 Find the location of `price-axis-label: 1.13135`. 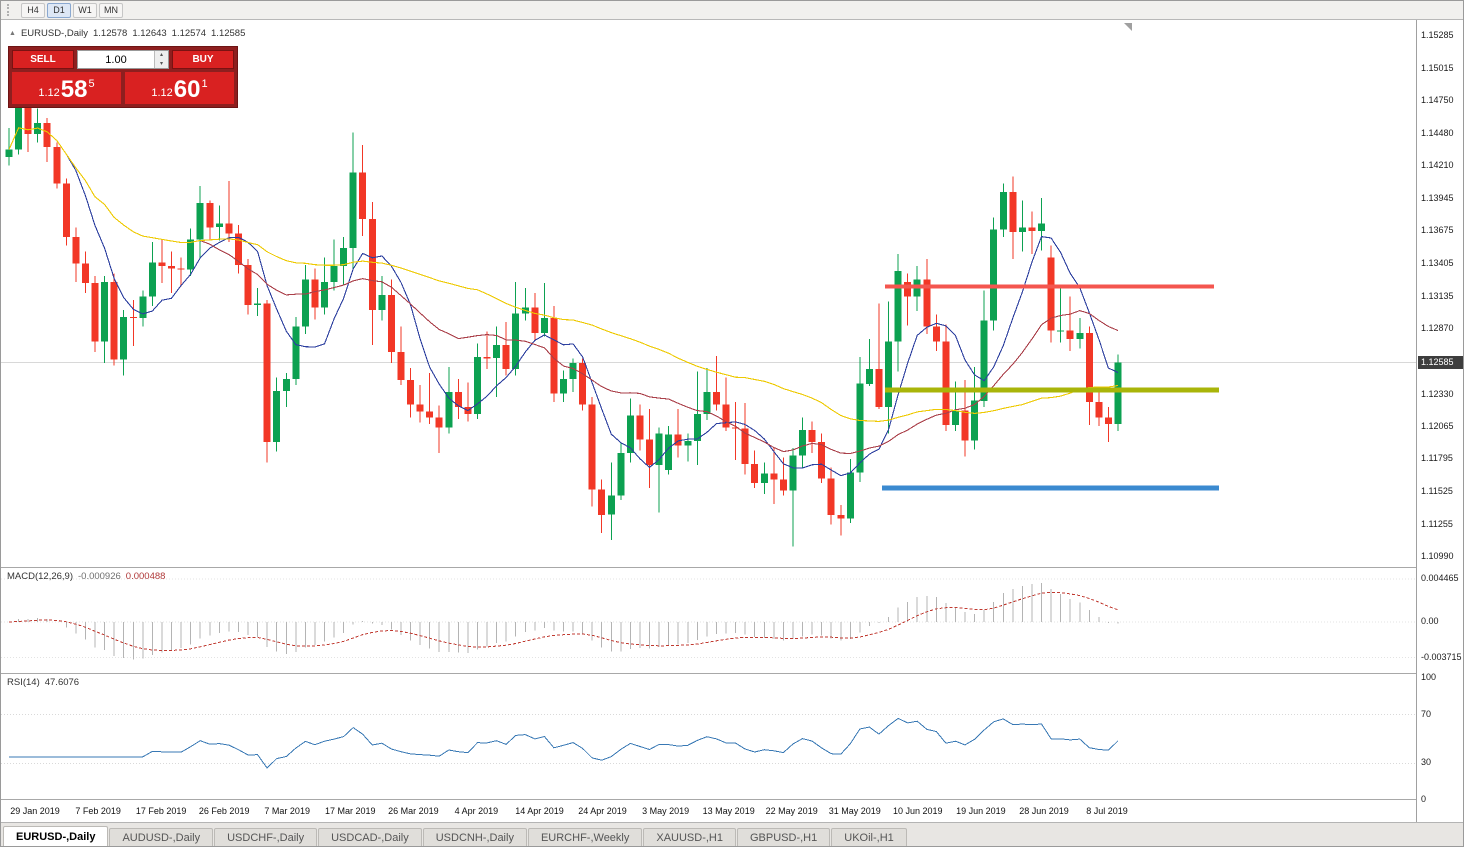

price-axis-label: 1.13135 is located at coordinates (1437, 295).